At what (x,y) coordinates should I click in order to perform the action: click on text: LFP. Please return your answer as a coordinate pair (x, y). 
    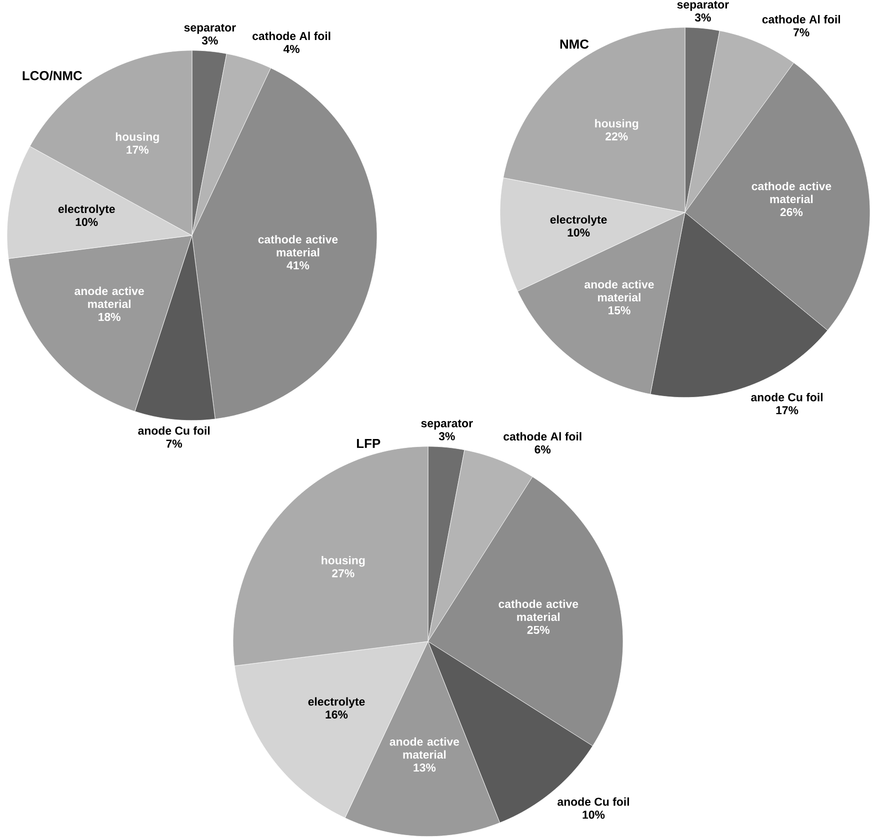
    Looking at the image, I should click on (368, 443).